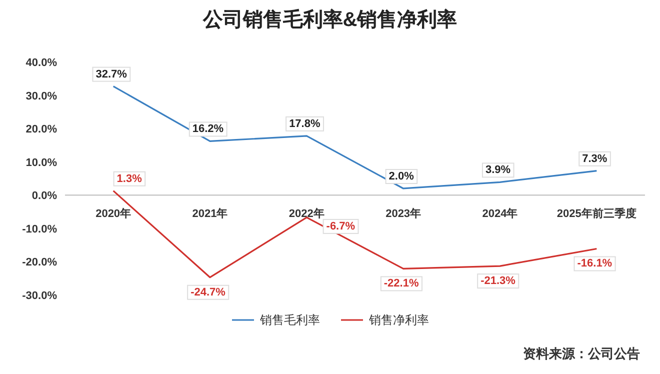  Describe the element at coordinates (112, 74) in the screenshot. I see `data-label: 32.7%` at that location.